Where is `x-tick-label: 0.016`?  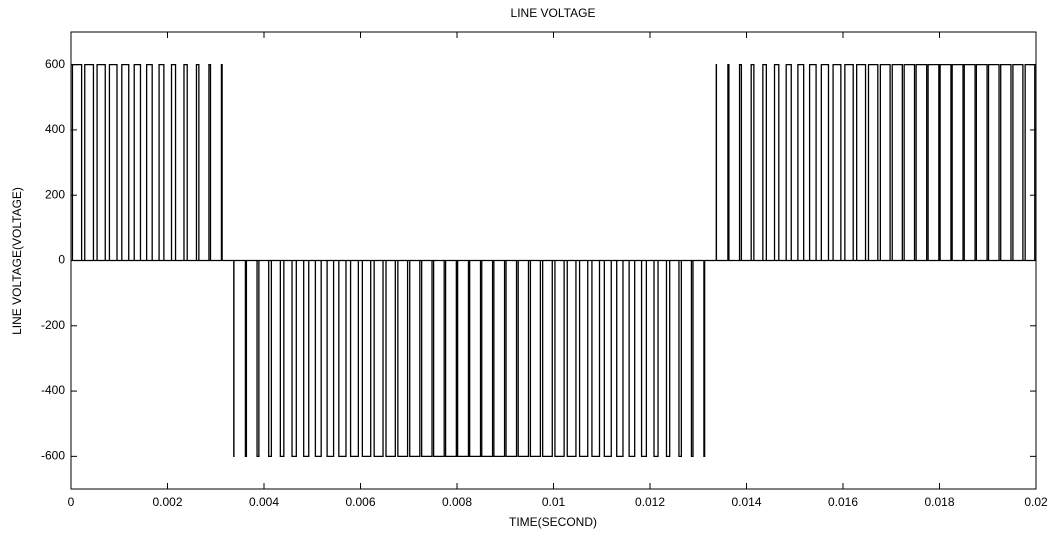
x-tick-label: 0.016 is located at coordinates (843, 502).